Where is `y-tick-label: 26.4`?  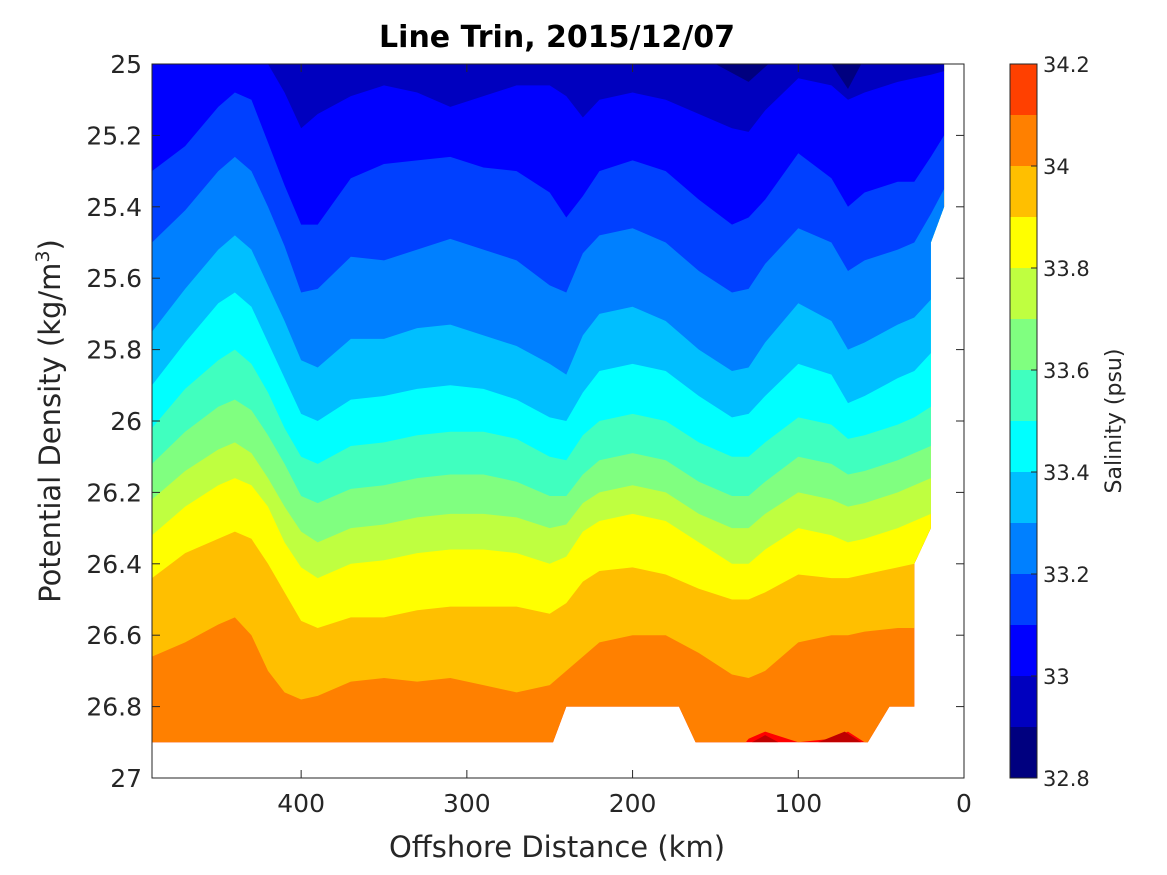 y-tick-label: 26.4 is located at coordinates (114, 564).